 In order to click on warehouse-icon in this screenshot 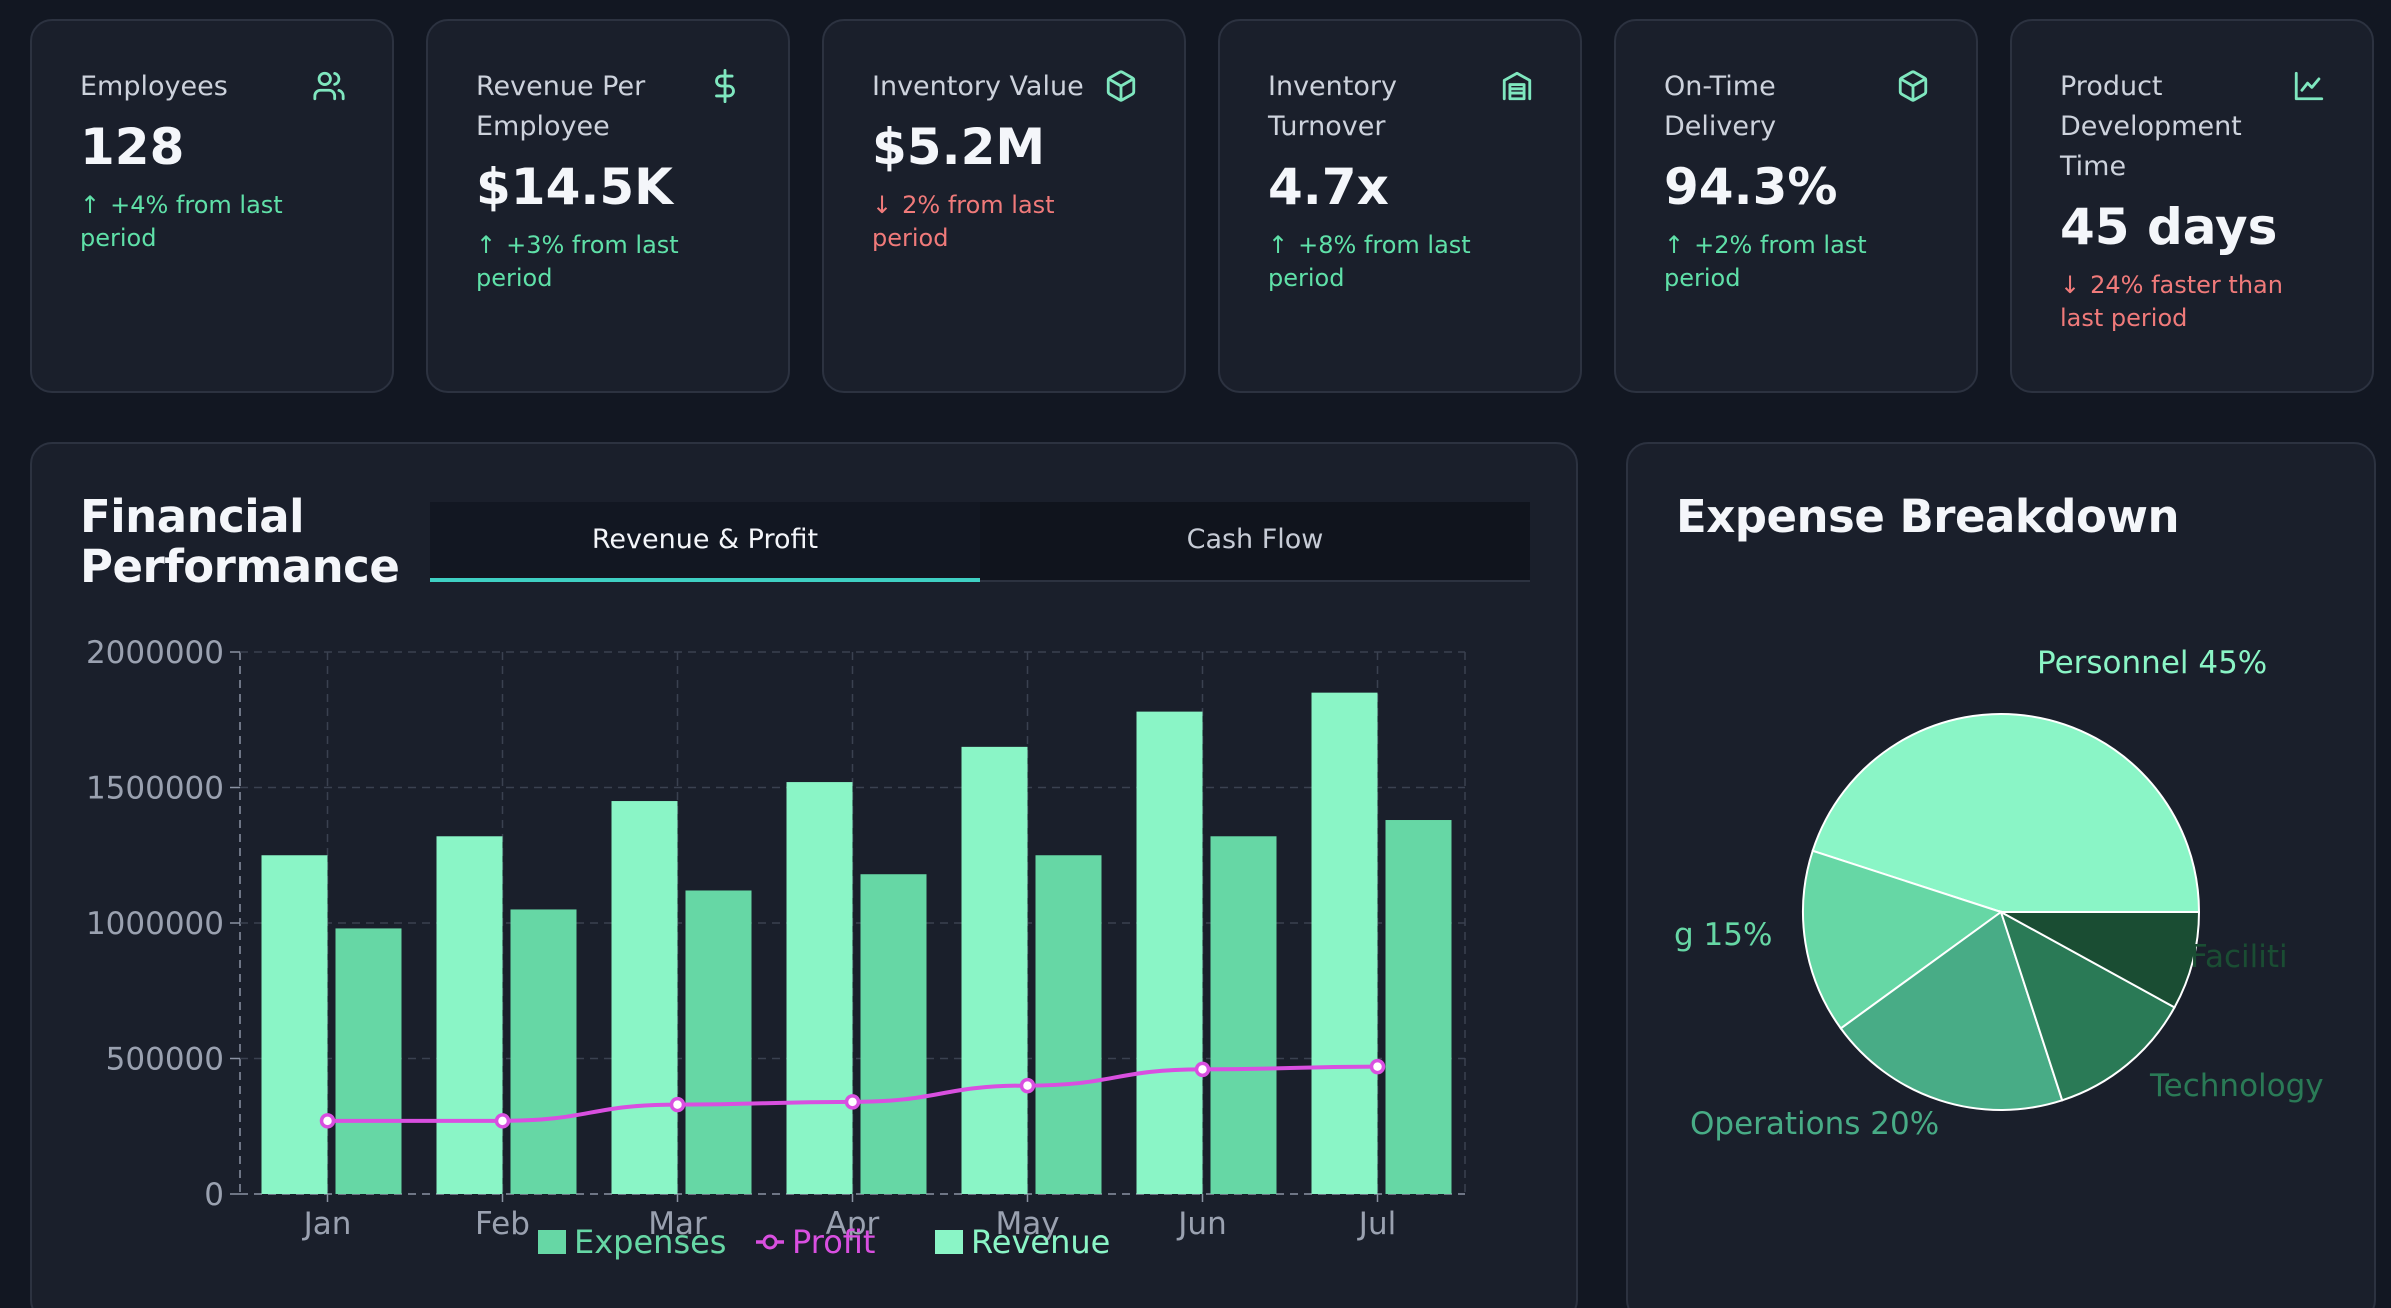, I will do `click(1517, 86)`.